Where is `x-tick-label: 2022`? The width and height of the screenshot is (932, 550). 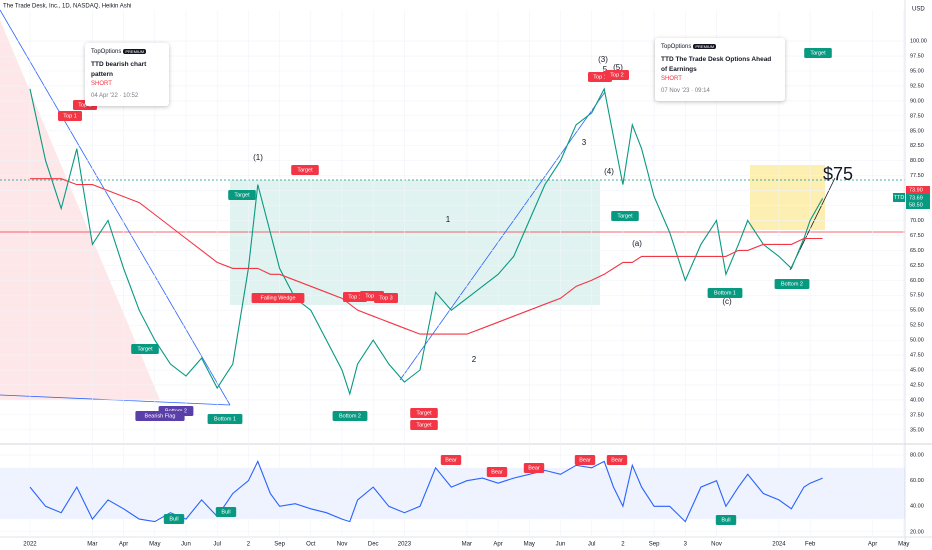
x-tick-label: 2022 is located at coordinates (30, 545).